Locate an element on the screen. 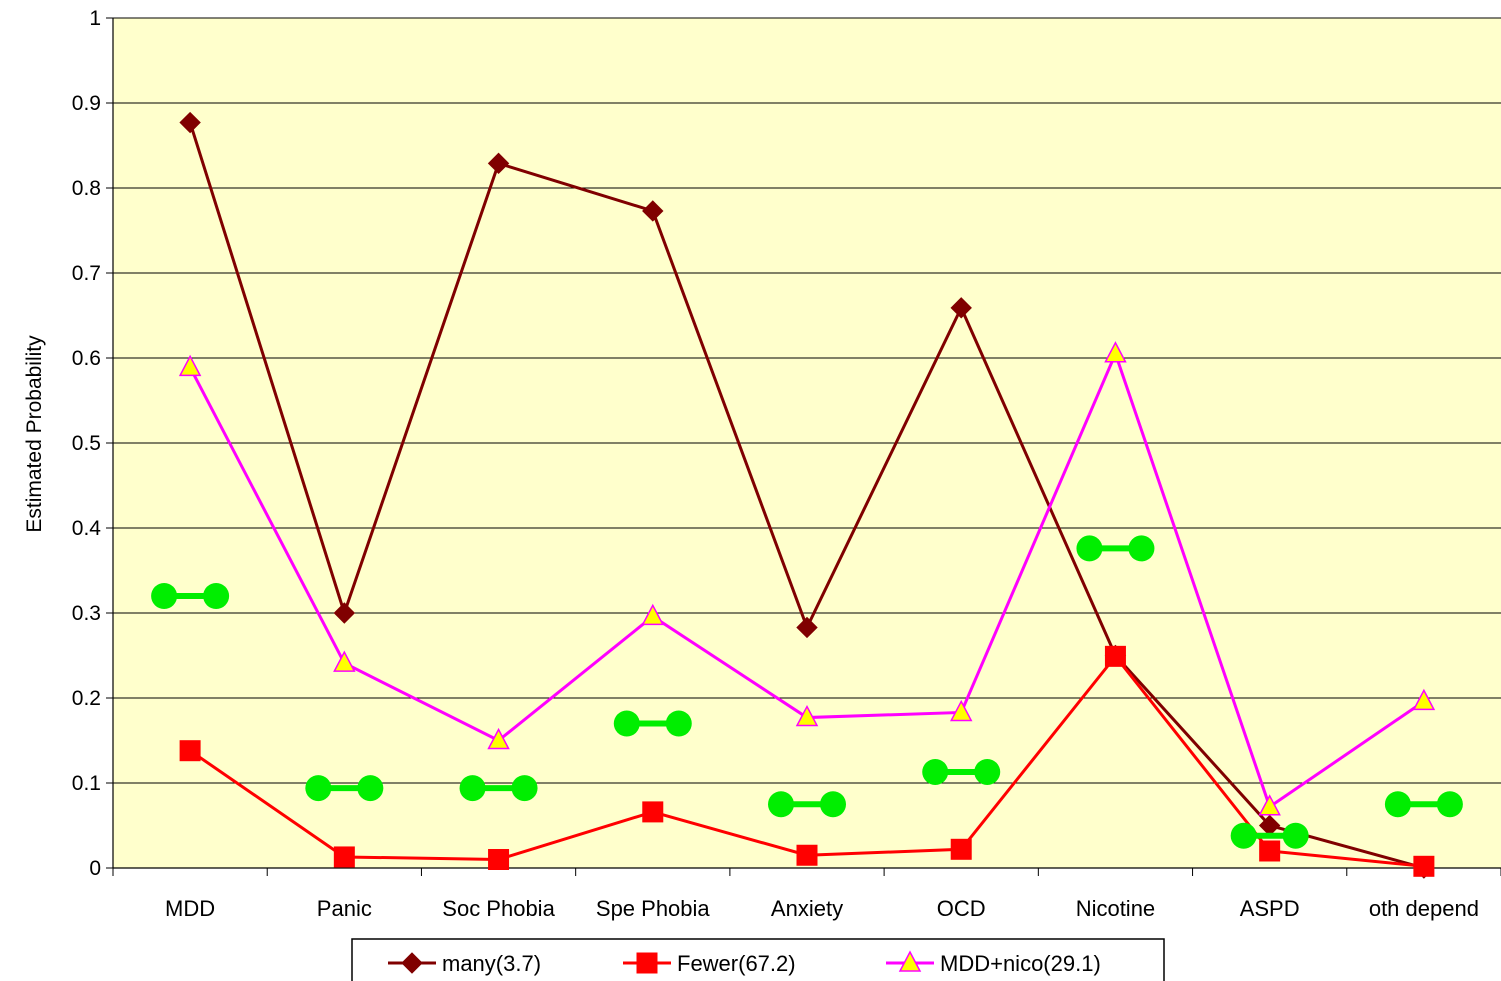 Image resolution: width=1501 pixels, height=981 pixels. legend: many(3.7) Fewer(67.2) MDD+nico(29.1) is located at coordinates (758, 959).